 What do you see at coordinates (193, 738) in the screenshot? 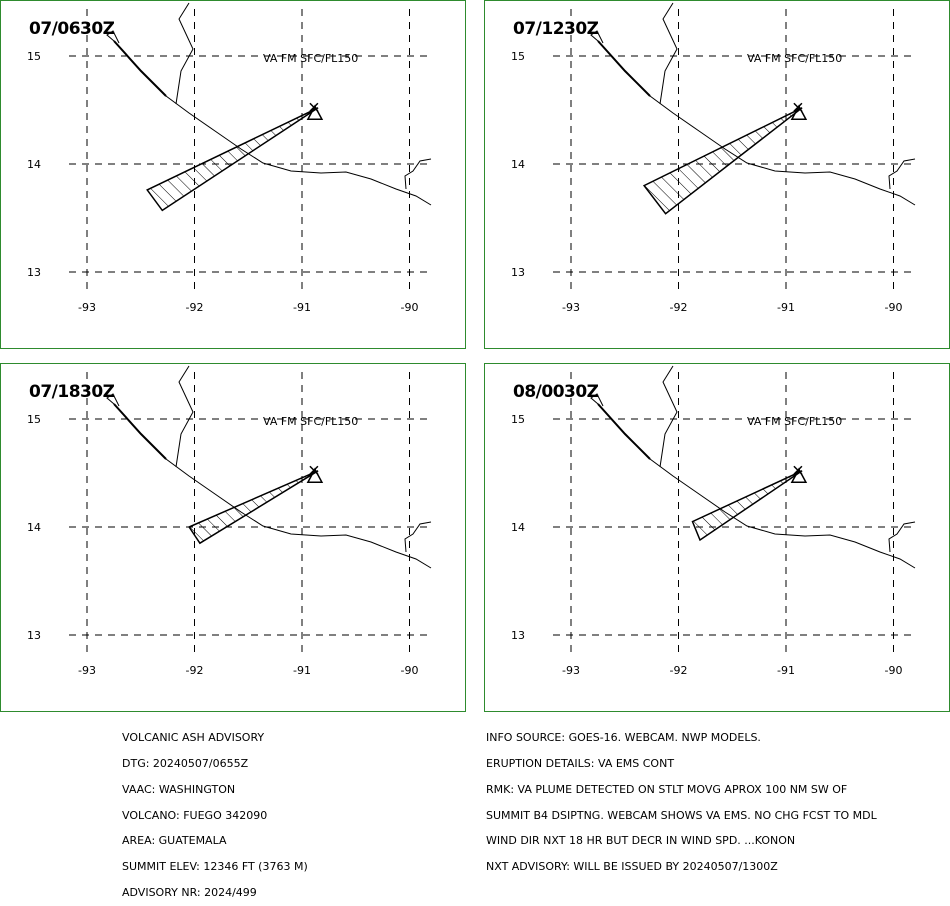
I see `advisory-left-line: VOLCANIC ASH ADVISORY` at bounding box center [193, 738].